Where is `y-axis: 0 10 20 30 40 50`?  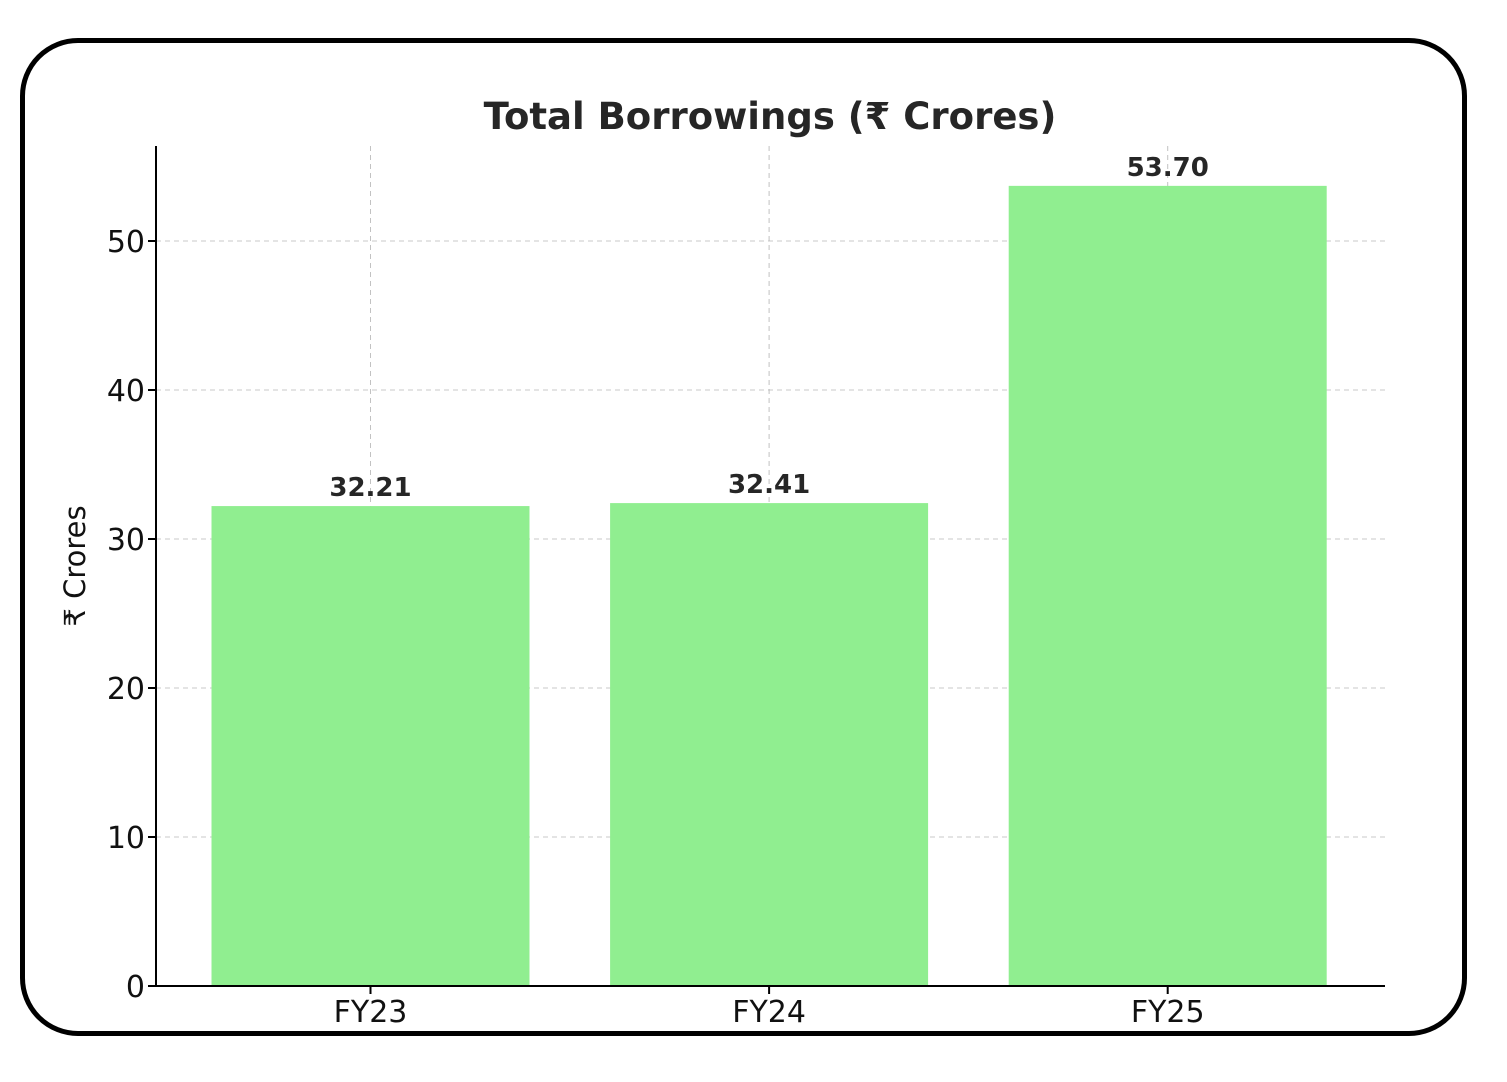
y-axis: 0 10 20 30 40 50 is located at coordinates (132, 575).